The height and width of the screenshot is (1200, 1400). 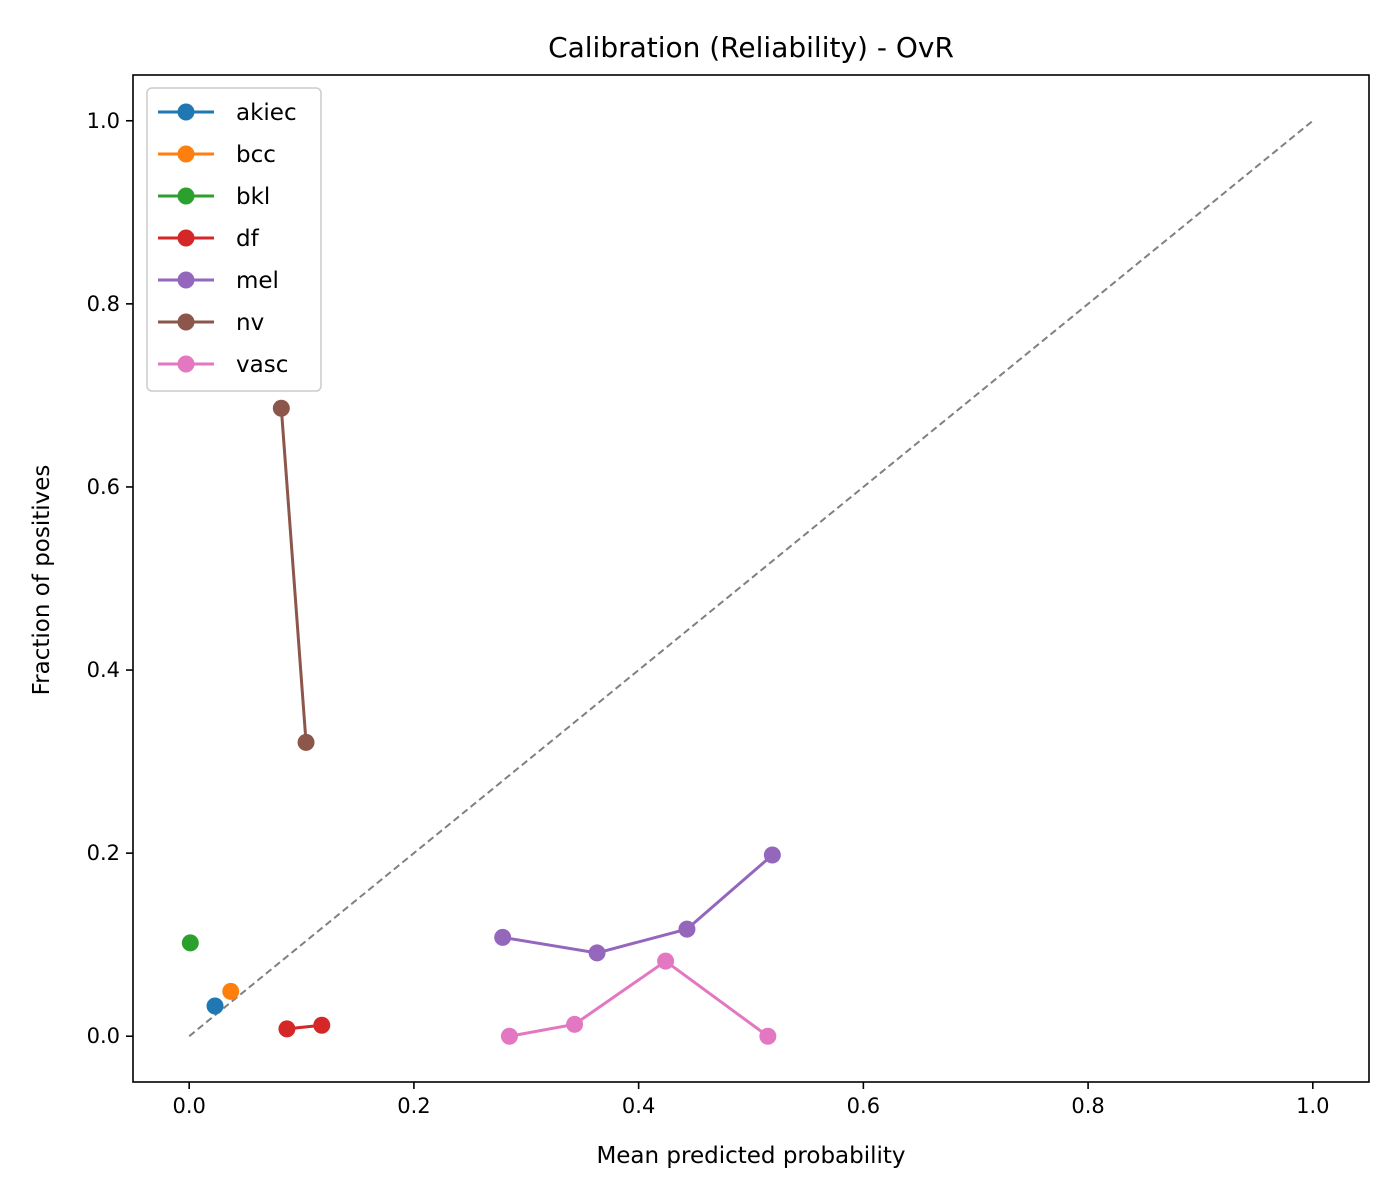 What do you see at coordinates (638, 1106) in the screenshot?
I see `x-tick-label: 0.4` at bounding box center [638, 1106].